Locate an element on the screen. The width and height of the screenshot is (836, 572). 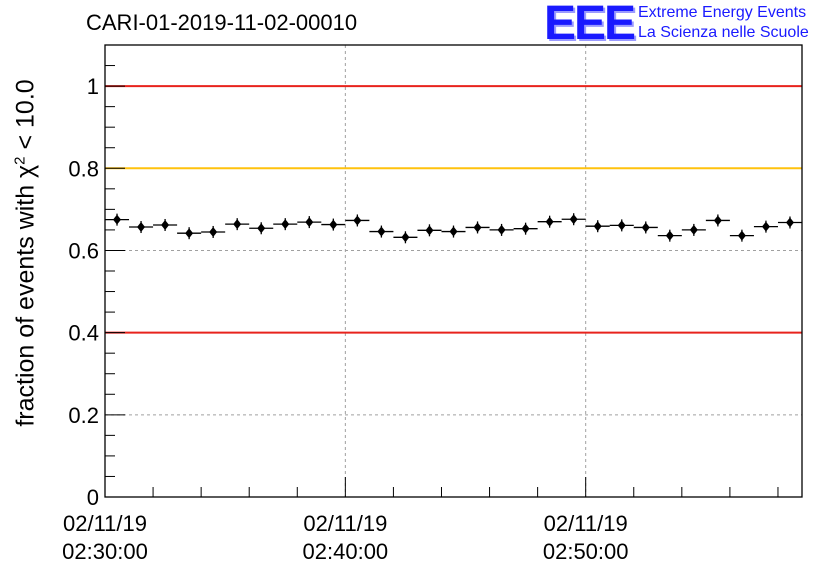
y-tick-label: 0 is located at coordinates (93, 497).